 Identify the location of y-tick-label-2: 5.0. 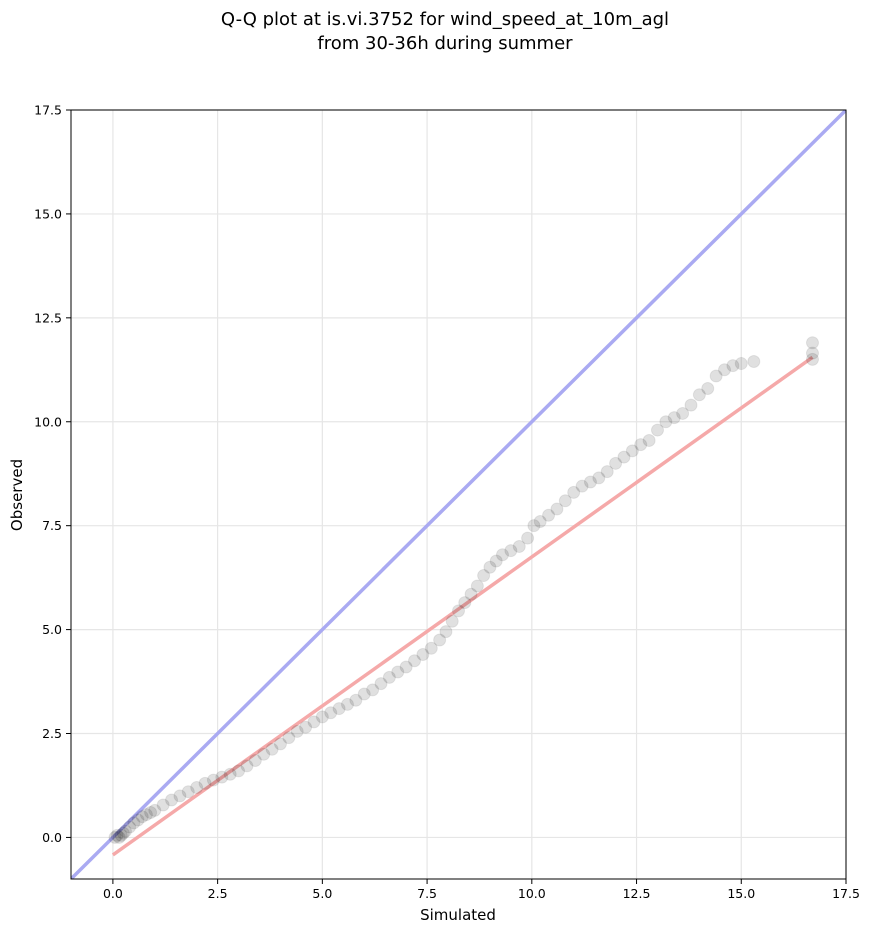
(52, 629).